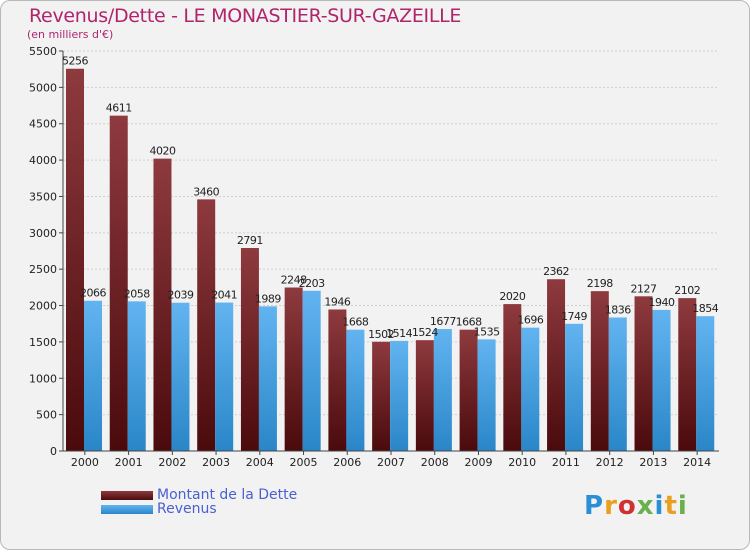 This screenshot has height=550, width=750. What do you see at coordinates (512, 377) in the screenshot?
I see `bar-debt-2010` at bounding box center [512, 377].